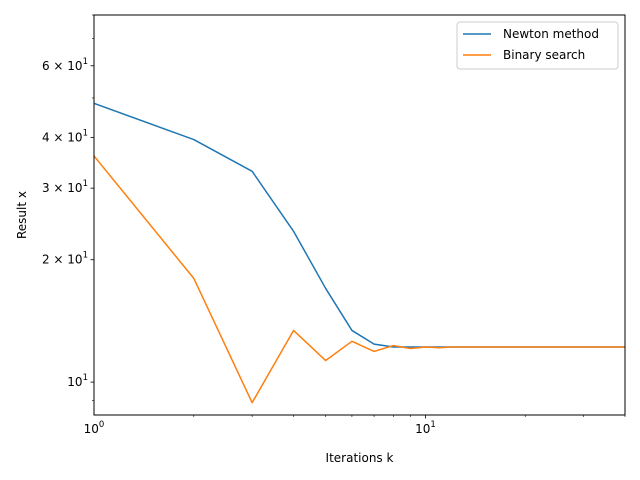 The width and height of the screenshot is (640, 480). I want to click on legend-label-newton-method: Newton method, so click(551, 34).